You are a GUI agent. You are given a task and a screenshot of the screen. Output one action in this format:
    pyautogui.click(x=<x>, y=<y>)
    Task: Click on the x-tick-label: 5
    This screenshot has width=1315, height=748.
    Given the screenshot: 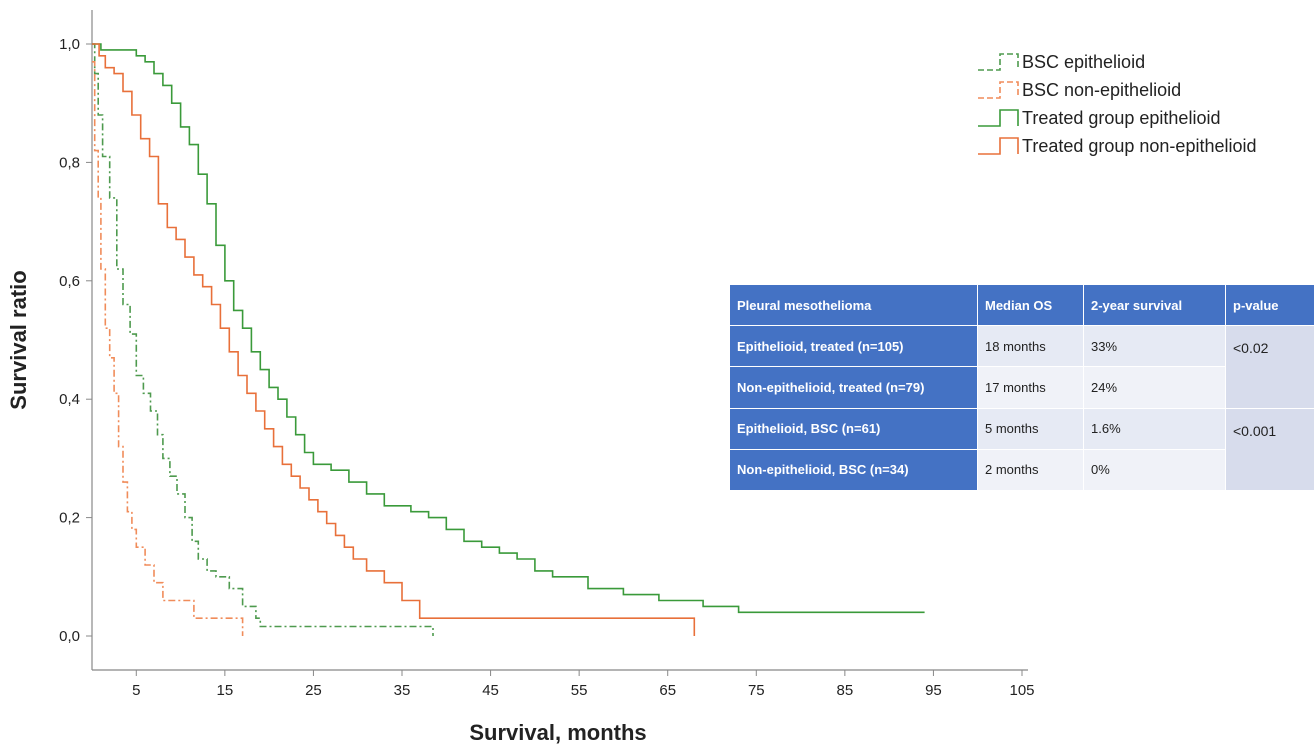 What is the action you would take?
    pyautogui.click(x=136, y=690)
    